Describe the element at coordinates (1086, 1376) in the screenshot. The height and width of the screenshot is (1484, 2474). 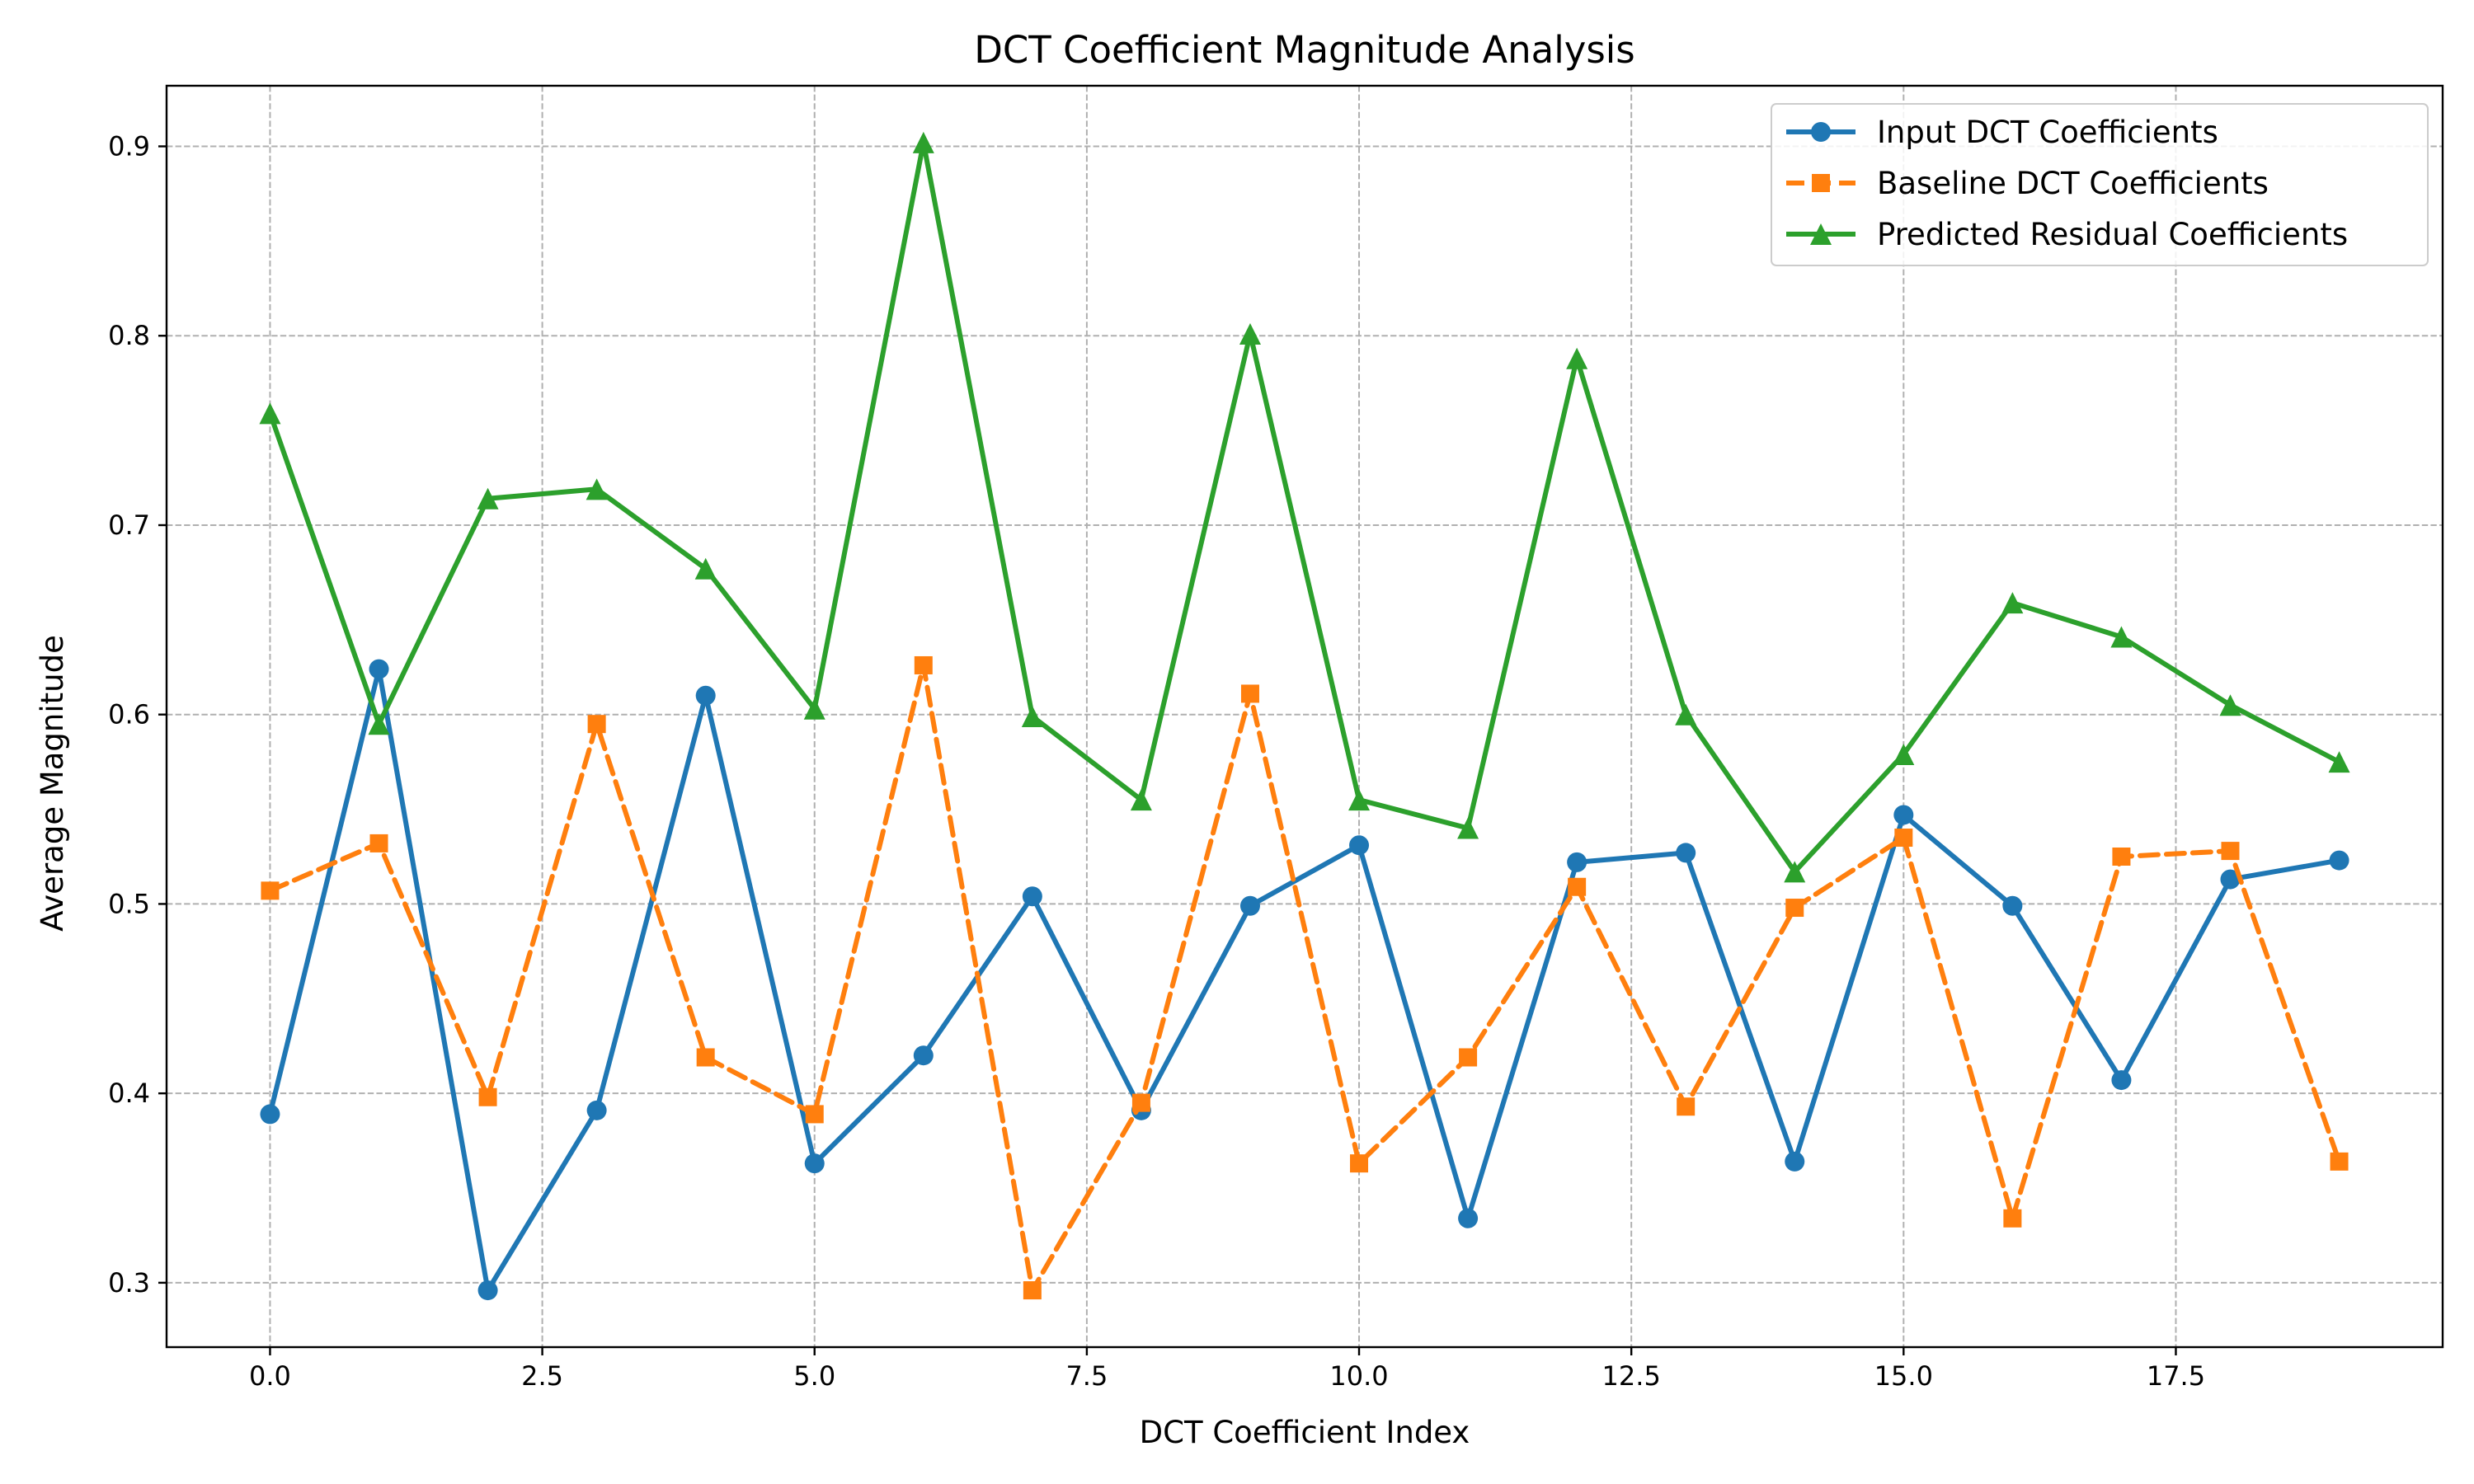
I see `x-tick-label: 7.5` at that location.